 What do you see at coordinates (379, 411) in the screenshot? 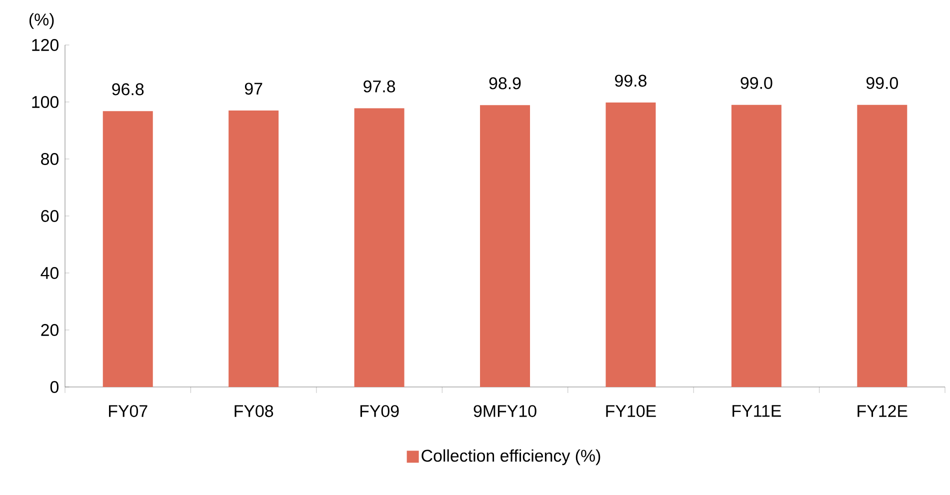
I see `x-tick-label: FY09` at bounding box center [379, 411].